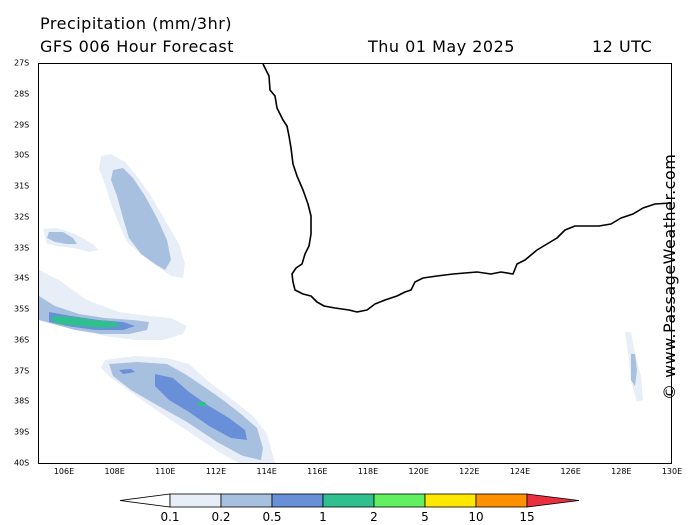  Describe the element at coordinates (136, 23) in the screenshot. I see `chart-title: Precipitation (mm/3hr)` at that location.